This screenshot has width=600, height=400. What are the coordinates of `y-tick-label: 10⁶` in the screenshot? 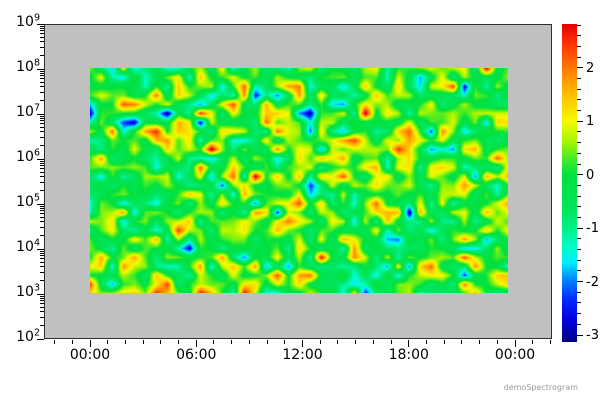 It's located at (28, 156).